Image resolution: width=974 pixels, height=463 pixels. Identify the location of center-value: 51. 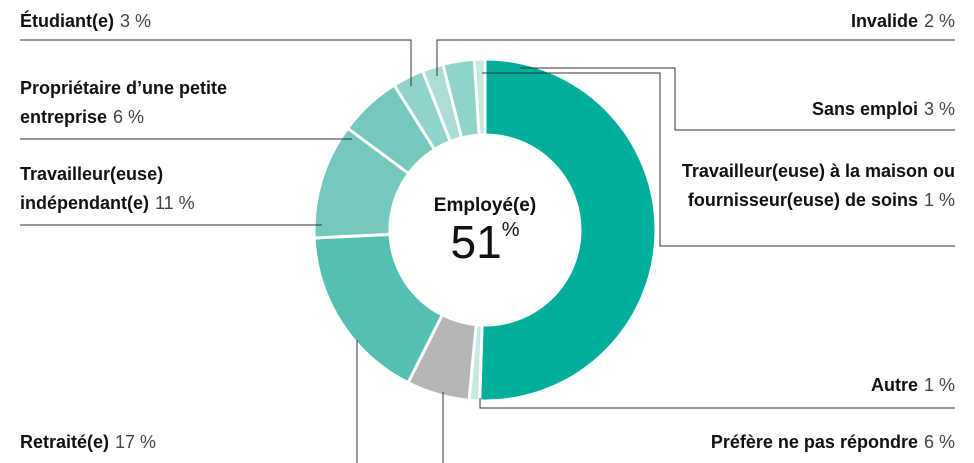
(476, 242).